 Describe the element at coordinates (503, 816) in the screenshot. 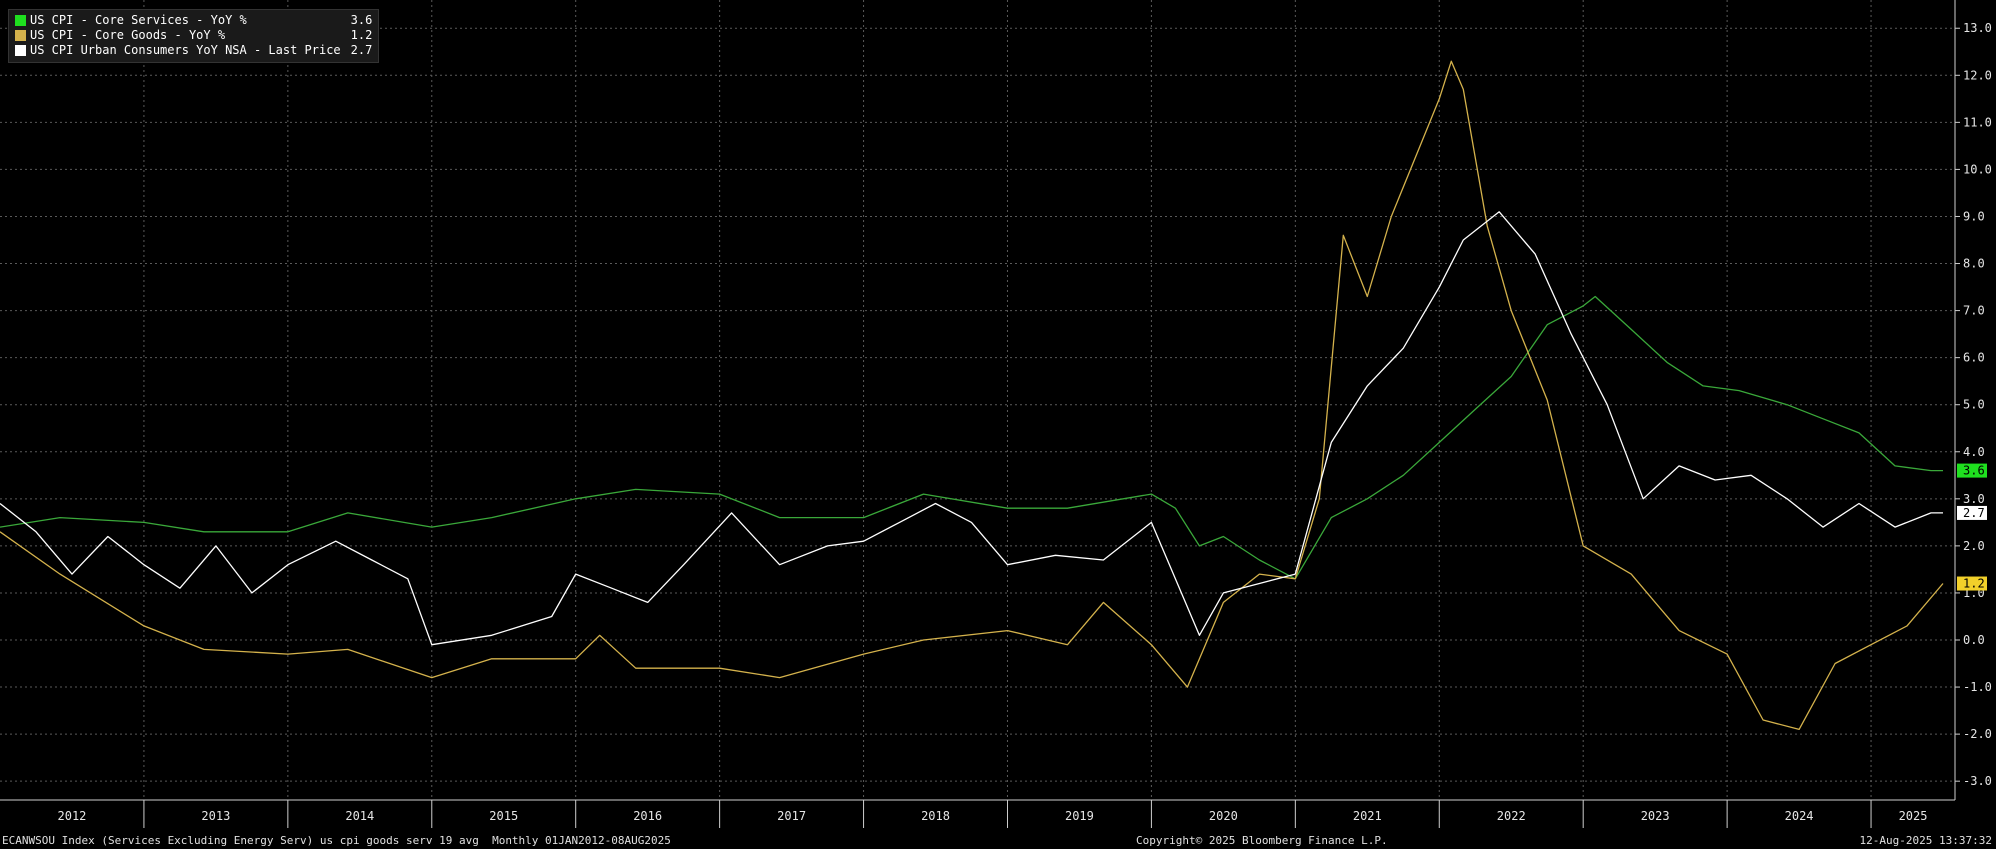

I see `x-tick-label: 2015` at that location.